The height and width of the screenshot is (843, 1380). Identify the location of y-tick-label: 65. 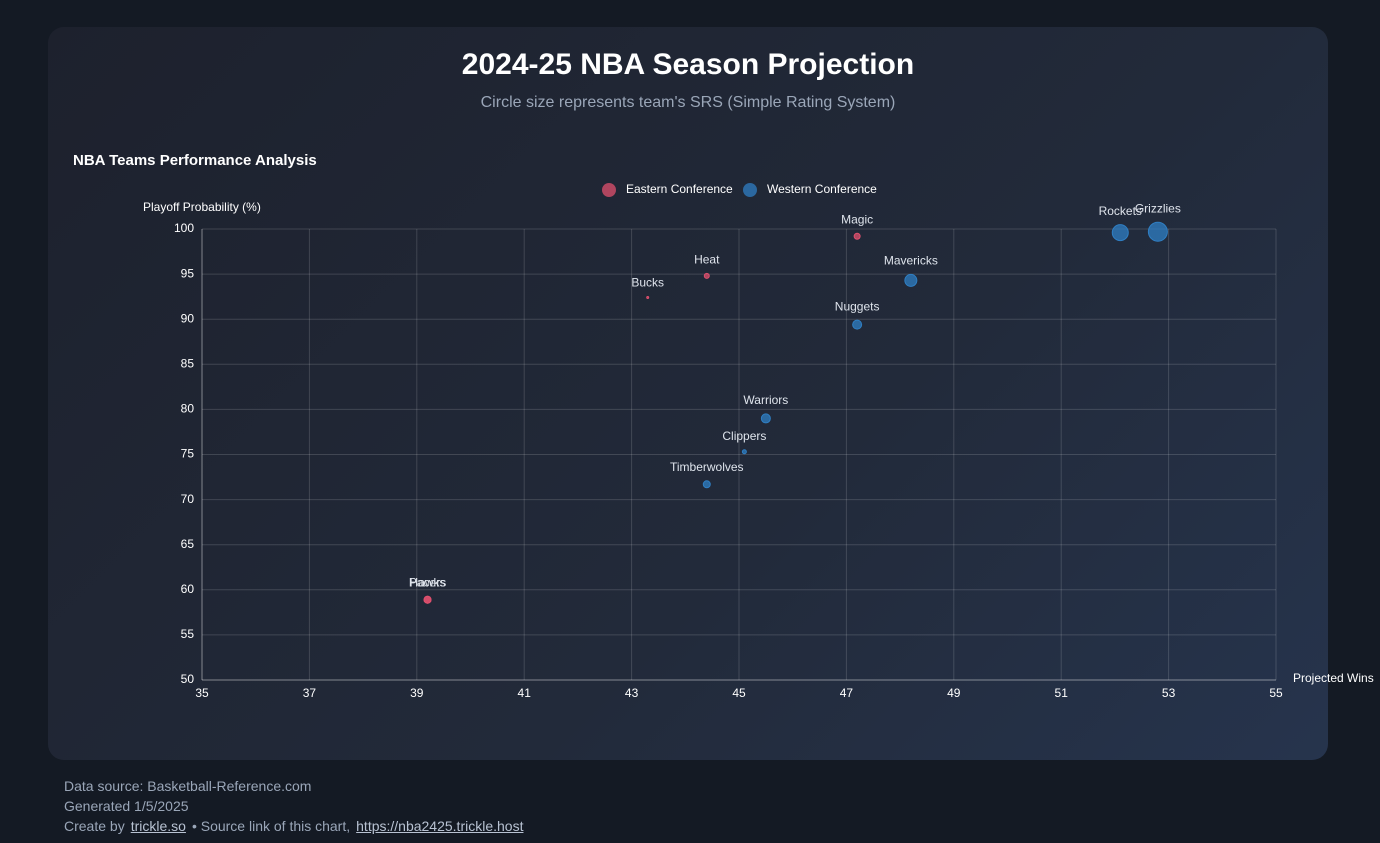
(188, 544).